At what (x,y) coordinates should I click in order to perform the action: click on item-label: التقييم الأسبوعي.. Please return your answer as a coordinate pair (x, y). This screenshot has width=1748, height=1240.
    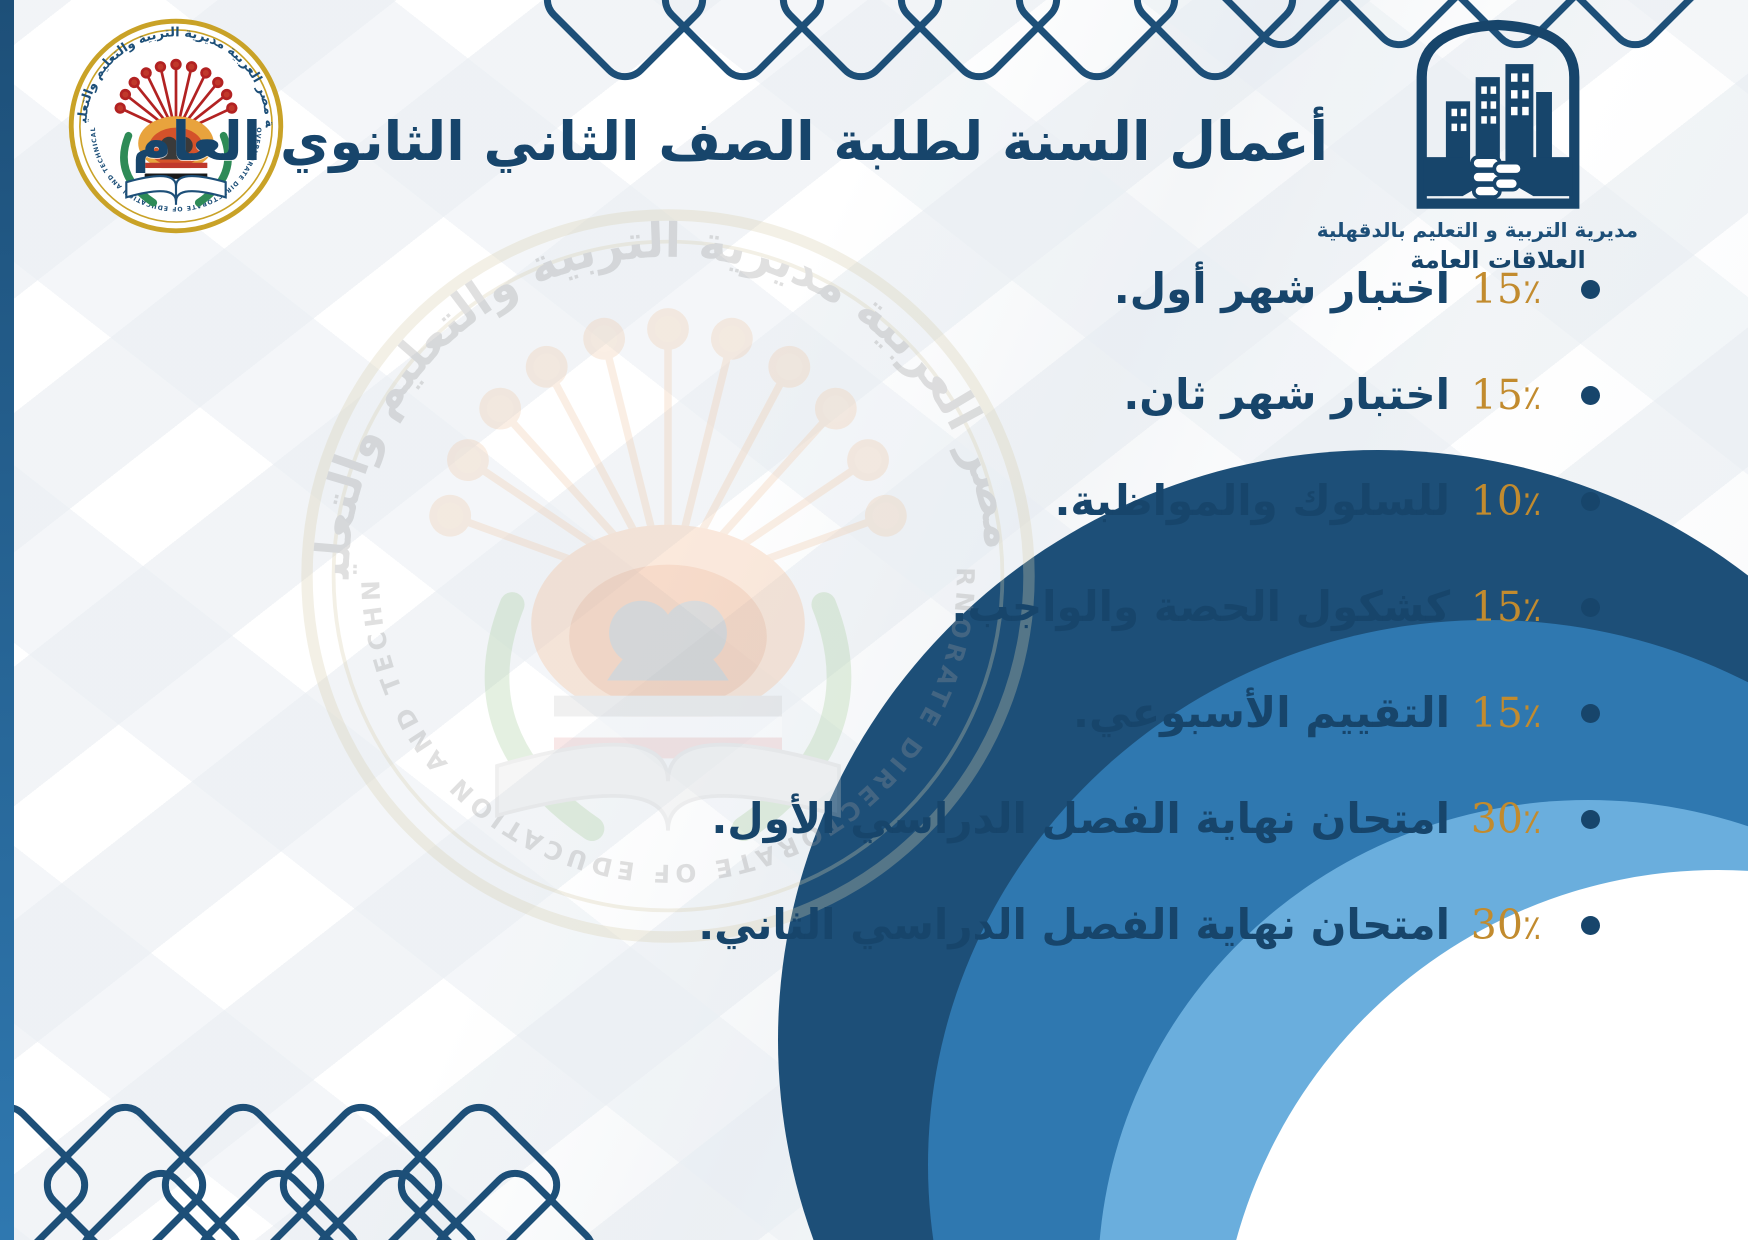
    Looking at the image, I should click on (1261, 712).